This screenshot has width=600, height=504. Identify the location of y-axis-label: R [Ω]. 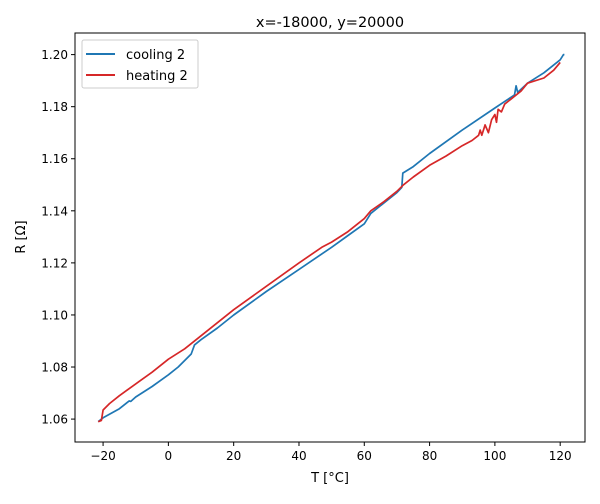
(21, 236).